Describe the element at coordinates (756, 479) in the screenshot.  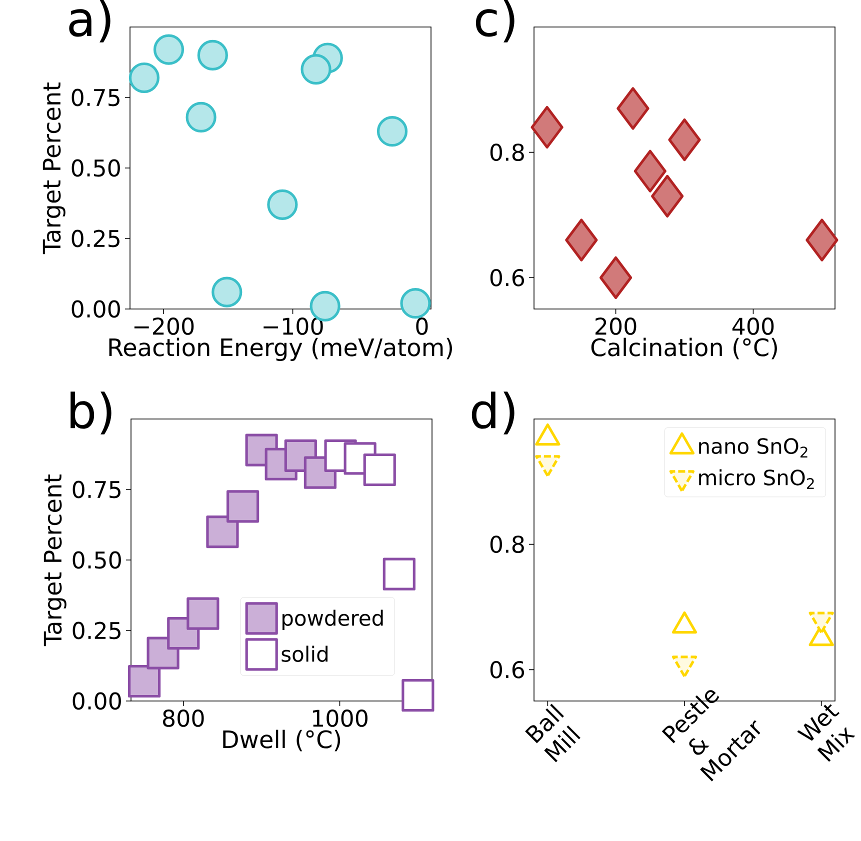
I see `legend-label: micro SnO$_{2}$` at that location.